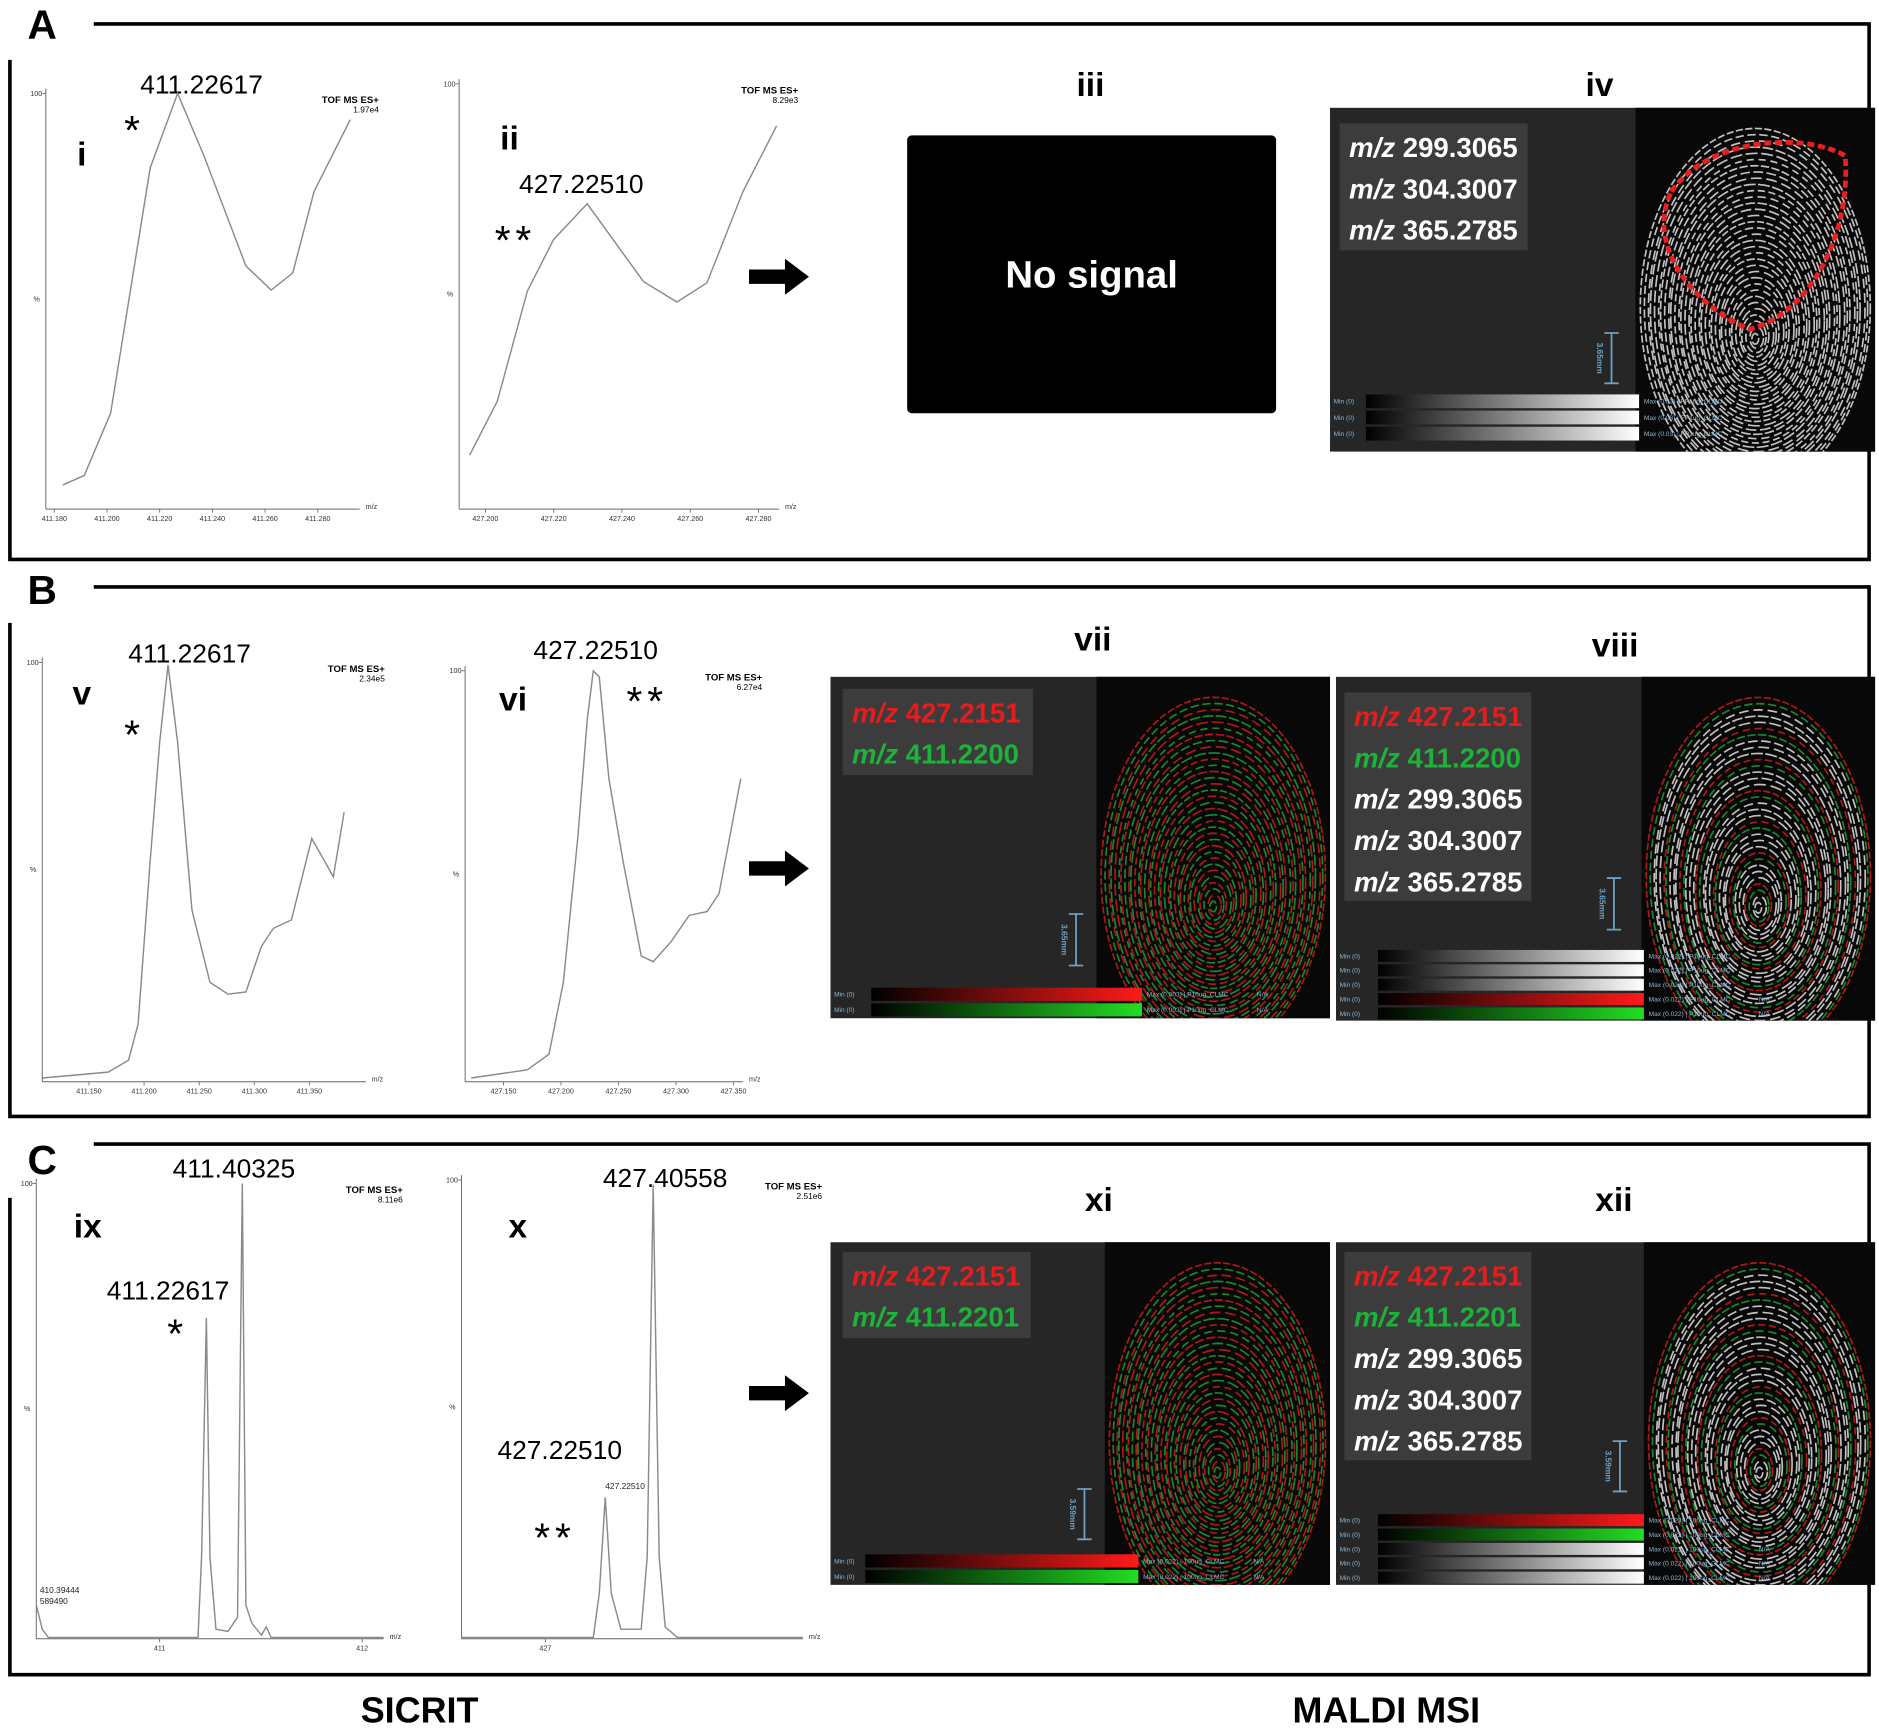  Describe the element at coordinates (1065, 939) in the screenshot. I see `scale-bar-label: 3.65mm` at that location.